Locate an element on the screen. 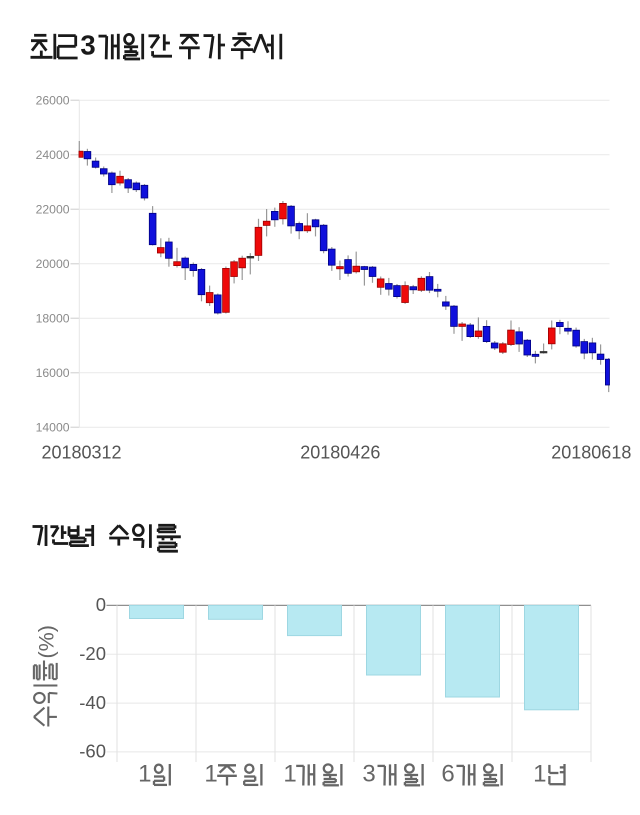 The width and height of the screenshot is (640, 815). svg-text: -20 is located at coordinates (92, 653).